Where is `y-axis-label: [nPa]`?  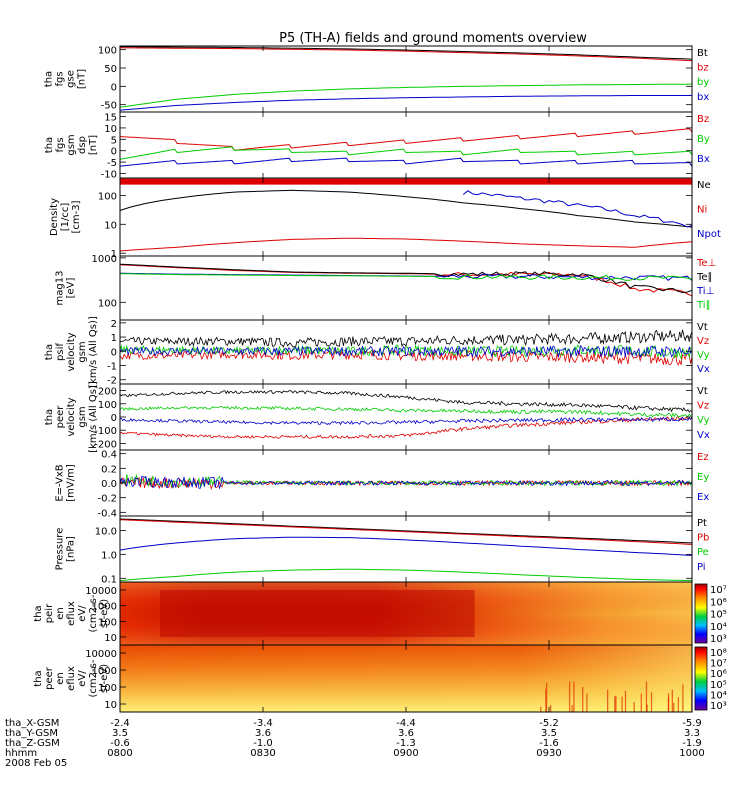
y-axis-label: [nPa] is located at coordinates (71, 549).